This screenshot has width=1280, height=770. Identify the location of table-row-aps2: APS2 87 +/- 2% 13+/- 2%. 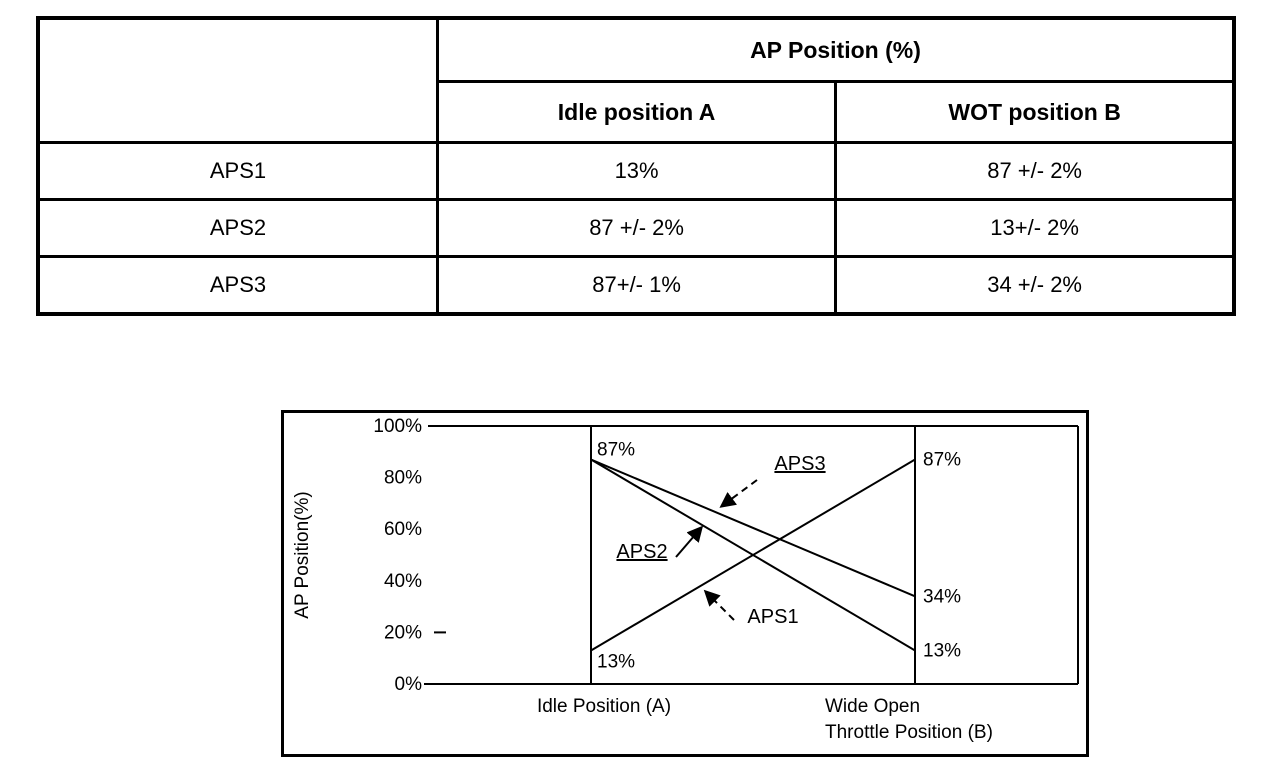
(636, 228).